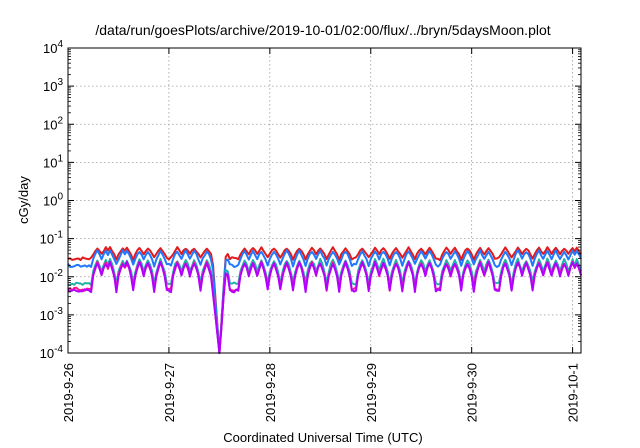 This screenshot has height=448, width=640. I want to click on y-tick-label: 10⁴, so click(53, 47).